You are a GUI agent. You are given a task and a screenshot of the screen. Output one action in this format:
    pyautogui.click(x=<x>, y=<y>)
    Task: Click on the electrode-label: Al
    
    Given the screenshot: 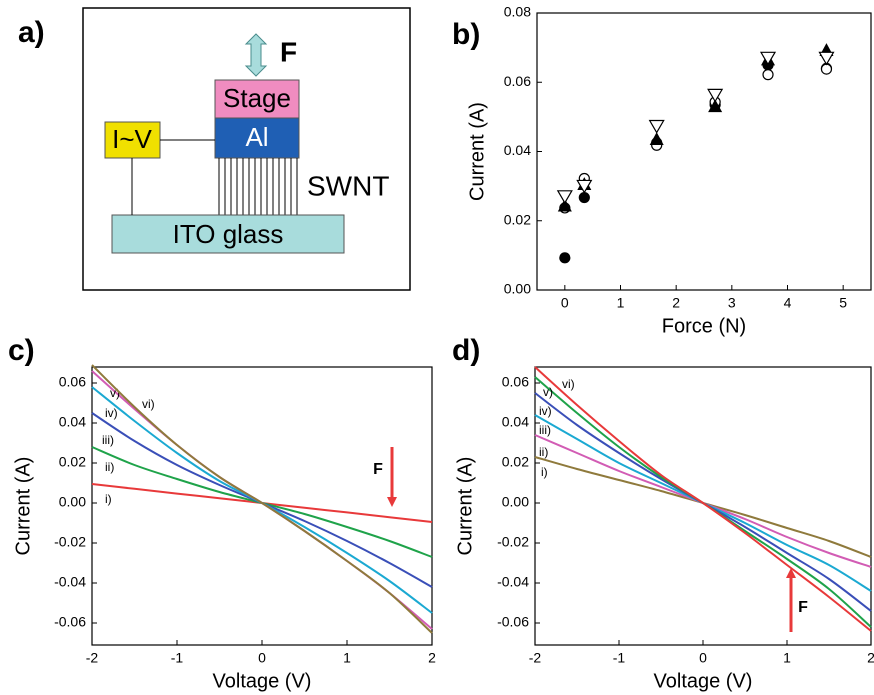 What is the action you would take?
    pyautogui.click(x=256, y=137)
    